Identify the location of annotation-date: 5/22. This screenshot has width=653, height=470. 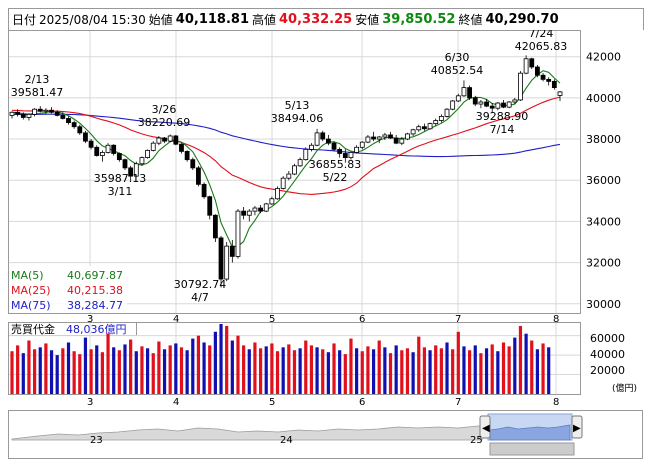
(335, 177).